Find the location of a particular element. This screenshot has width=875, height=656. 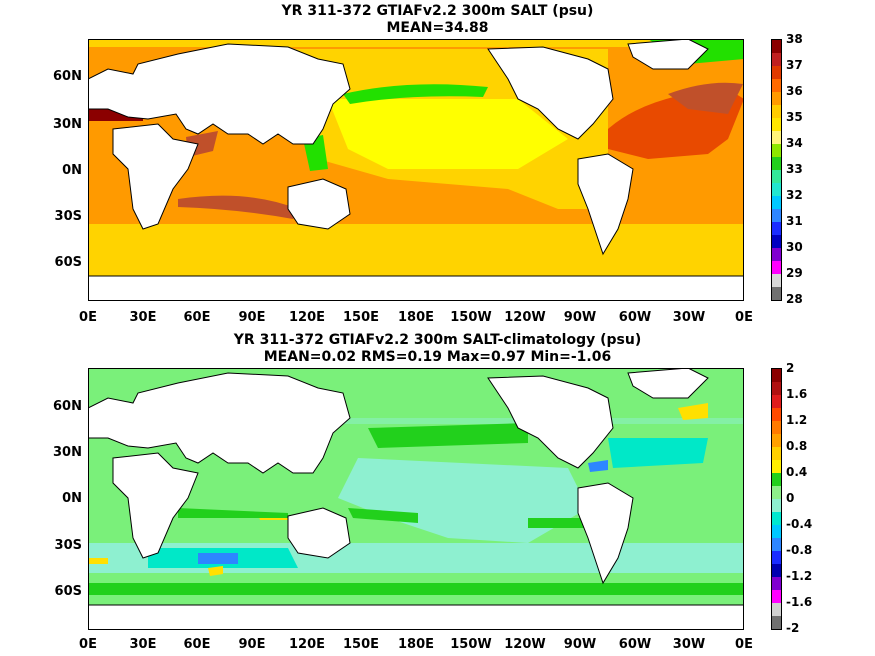

panel1-colorbar is located at coordinates (776, 170).